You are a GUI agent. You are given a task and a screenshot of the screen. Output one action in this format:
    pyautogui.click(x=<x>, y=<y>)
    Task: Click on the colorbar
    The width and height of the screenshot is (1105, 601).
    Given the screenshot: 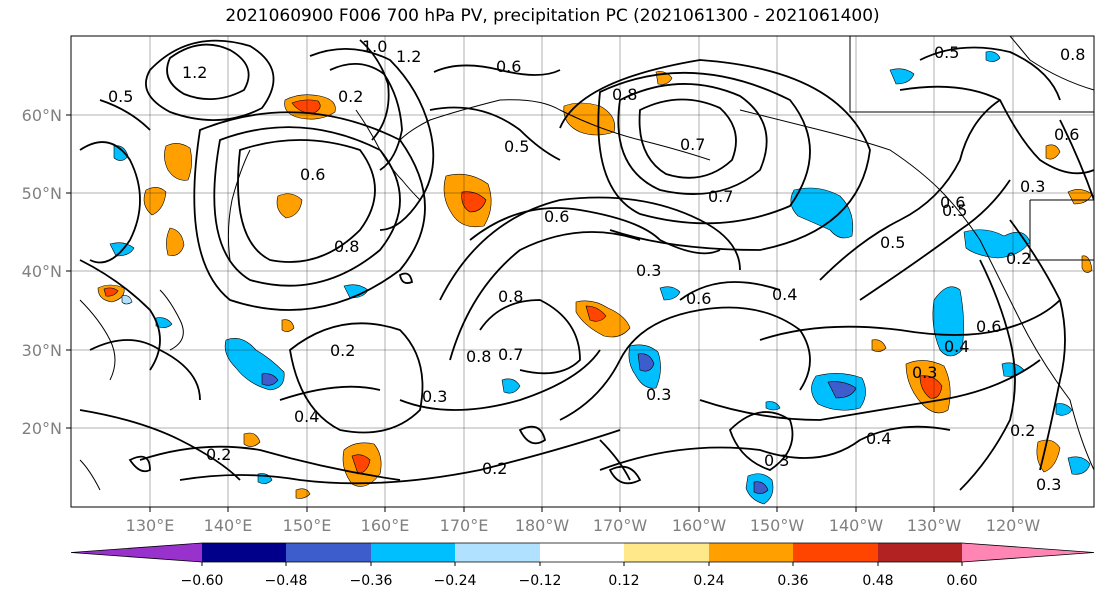 What is the action you would take?
    pyautogui.click(x=582, y=554)
    